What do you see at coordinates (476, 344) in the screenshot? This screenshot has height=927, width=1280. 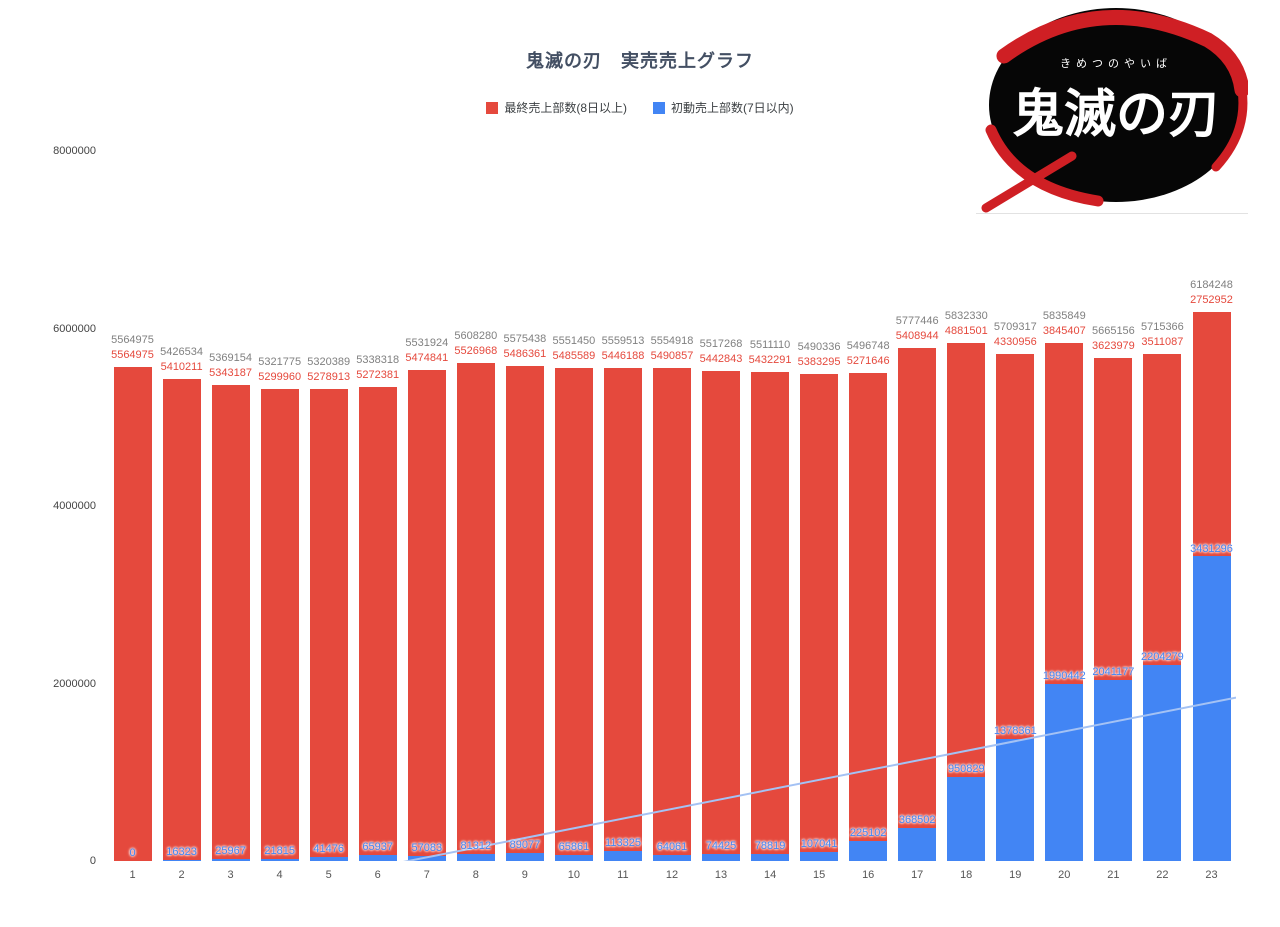 I see `bar-annotation-volume-8: 5608280 5526968` at bounding box center [476, 344].